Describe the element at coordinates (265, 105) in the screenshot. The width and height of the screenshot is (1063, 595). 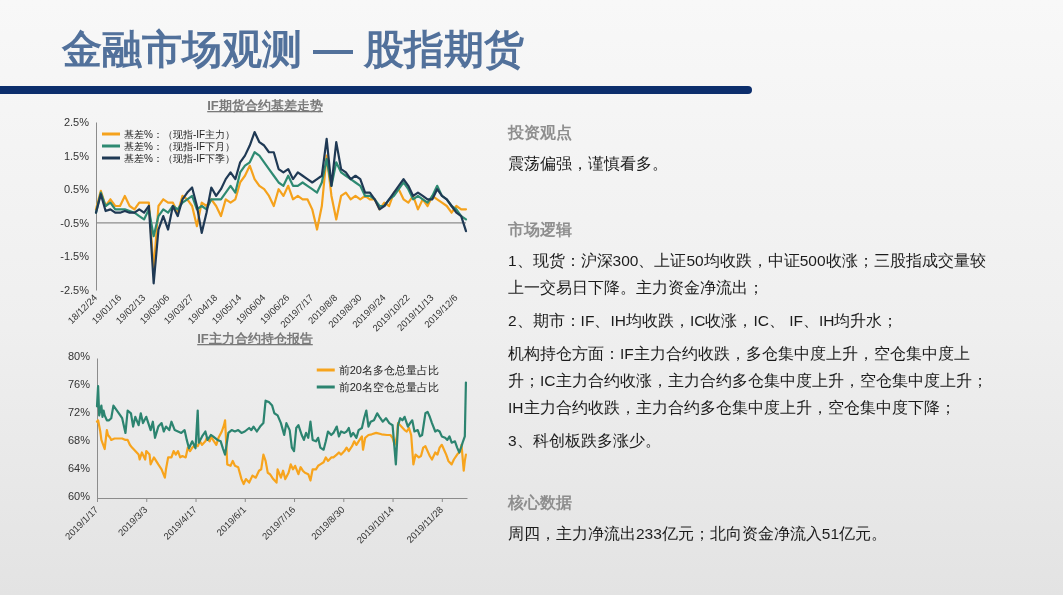
I see `chart-title: IF期货合约基差走势` at that location.